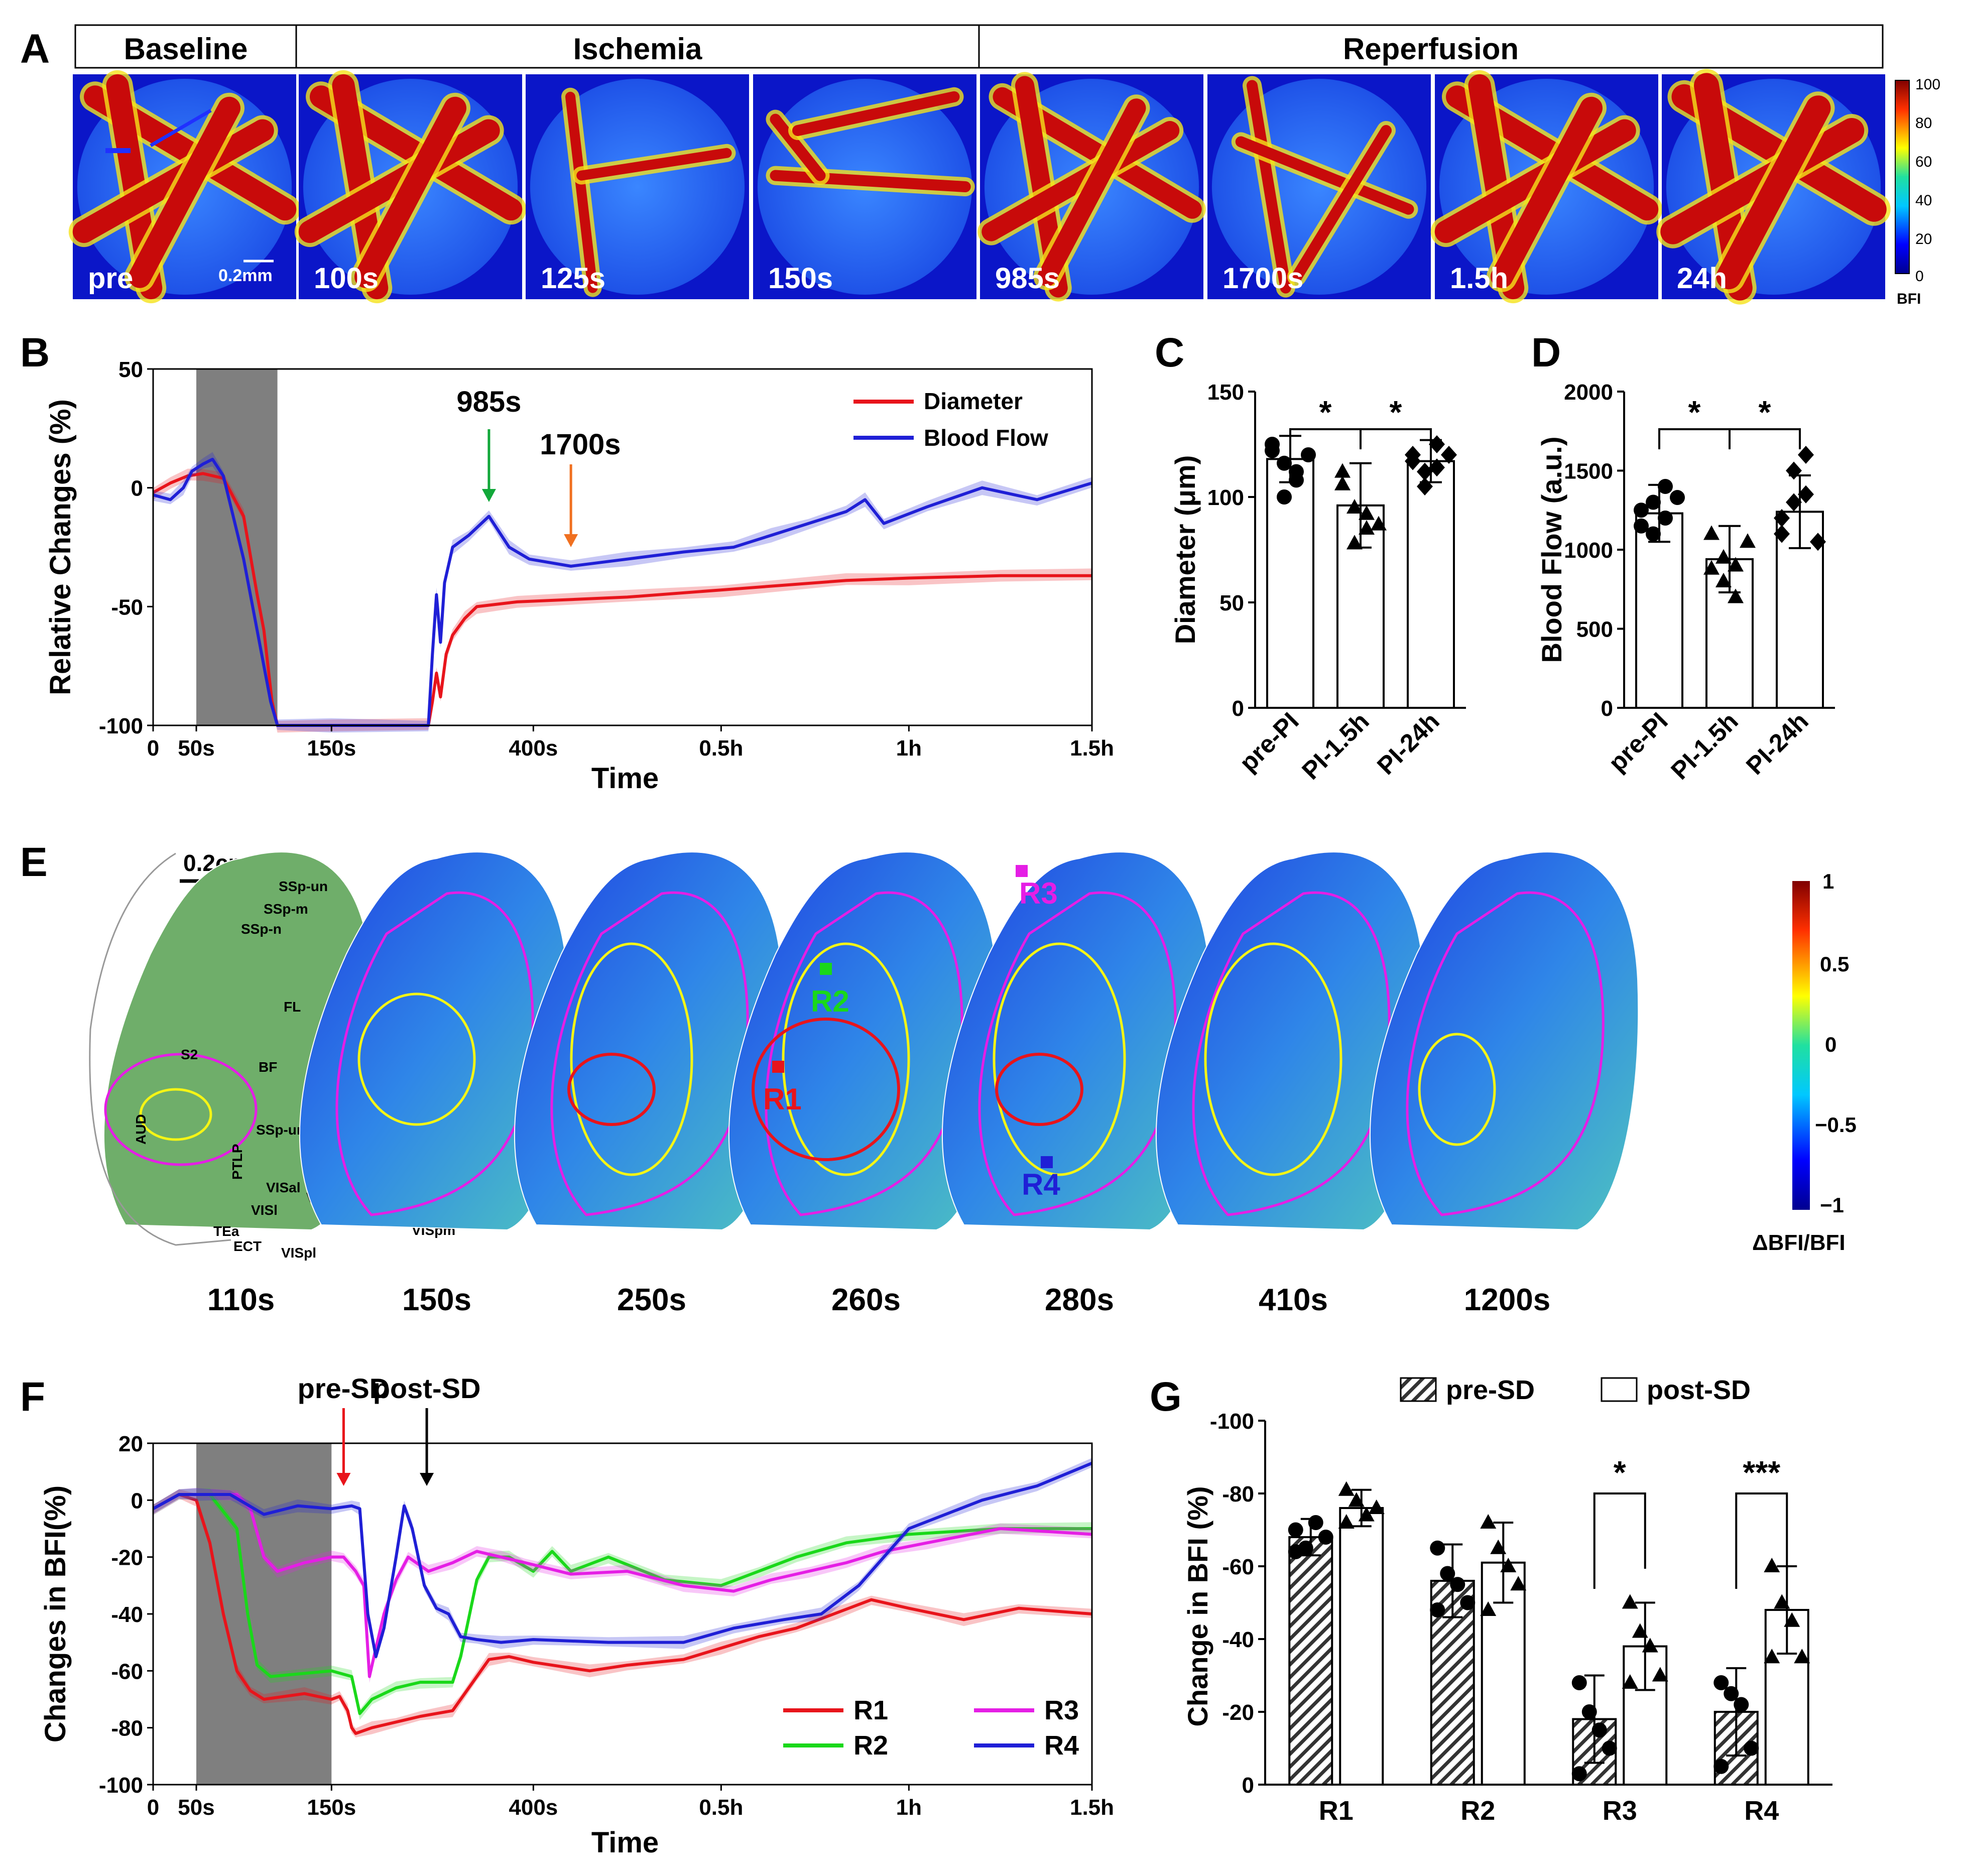  What do you see at coordinates (186, 49) in the screenshot?
I see `phase-baseline: Baseline` at bounding box center [186, 49].